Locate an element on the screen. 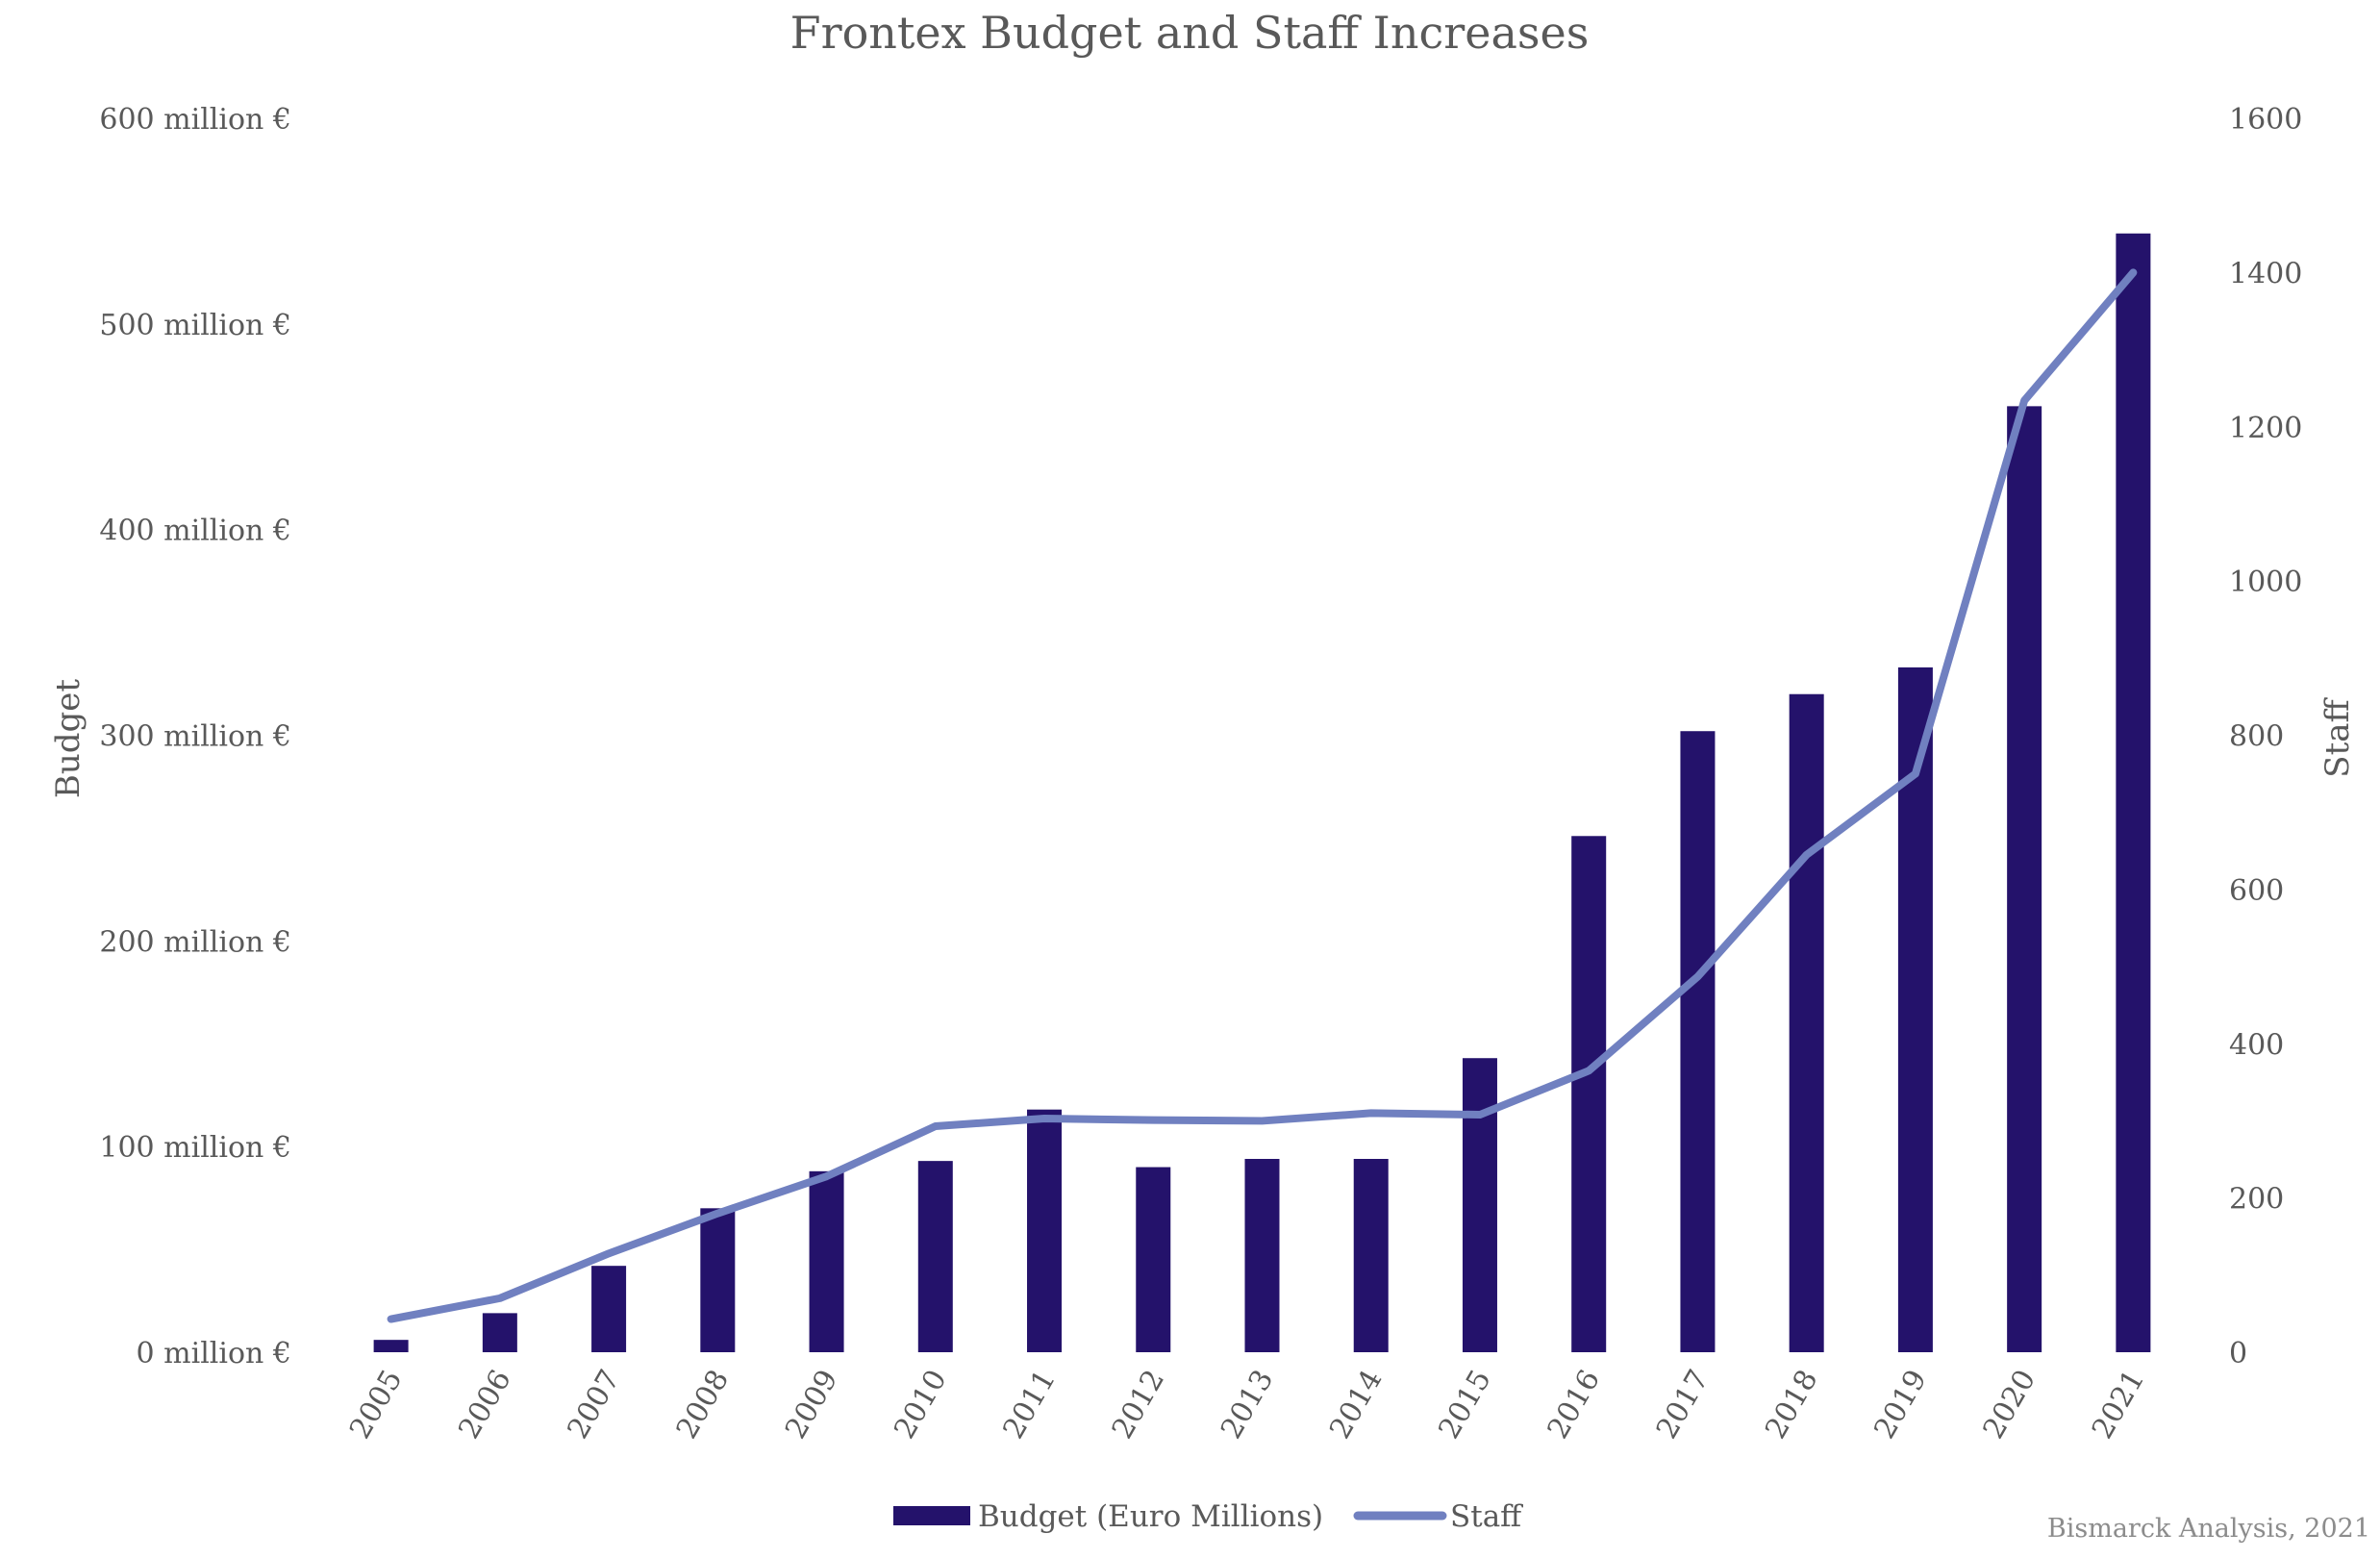 This screenshot has height=1559, width=2380. x-tick-label: 2008 is located at coordinates (703, 1406).